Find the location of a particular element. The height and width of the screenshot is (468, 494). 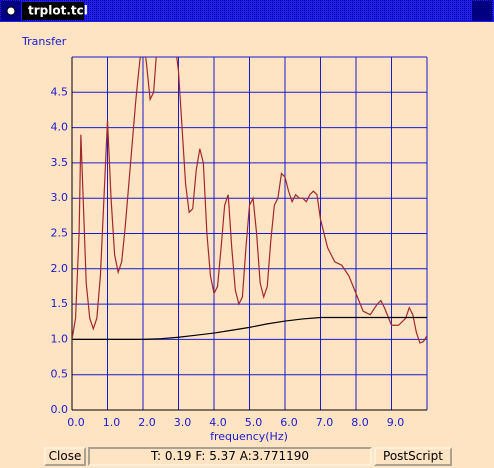

y-tick-label: 3.5 is located at coordinates (60, 162).